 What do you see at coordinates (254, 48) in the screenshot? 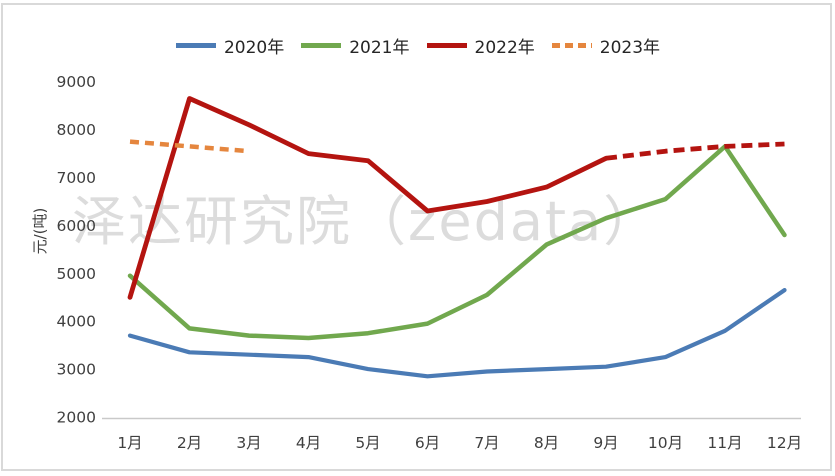
I see `legend-label-2020年: 2020年` at bounding box center [254, 48].